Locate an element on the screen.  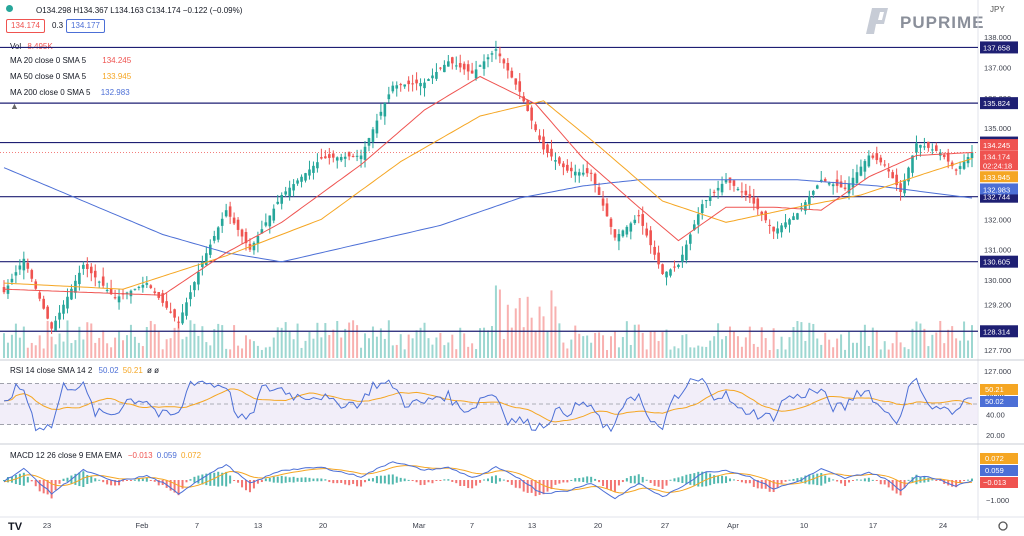
collapse-legend-icon: ▲ is located at coordinates (14, 106).